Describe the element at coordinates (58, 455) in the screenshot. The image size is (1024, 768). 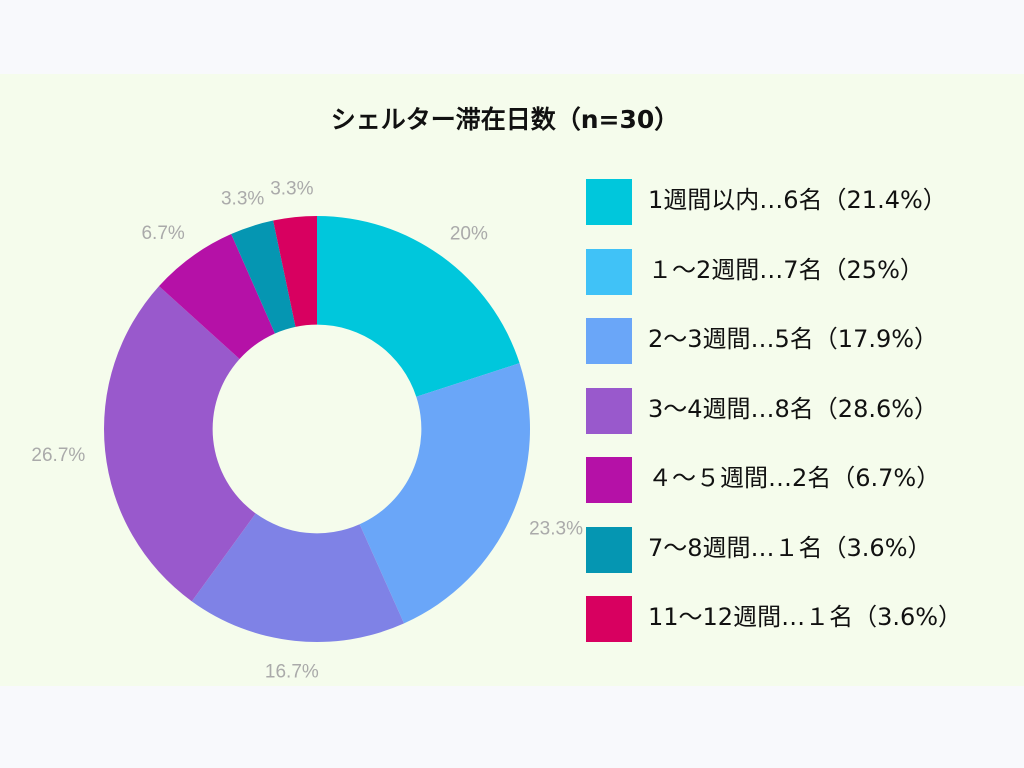
I see `slice-value-label-4: 26.7%` at that location.